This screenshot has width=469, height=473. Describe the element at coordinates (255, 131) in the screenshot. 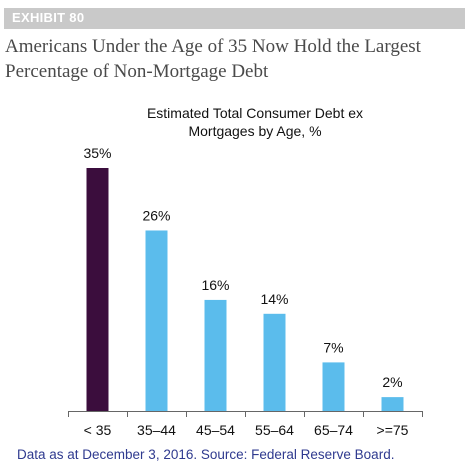

I see `chart-title-line-2: Mortgages by Age, %` at that location.